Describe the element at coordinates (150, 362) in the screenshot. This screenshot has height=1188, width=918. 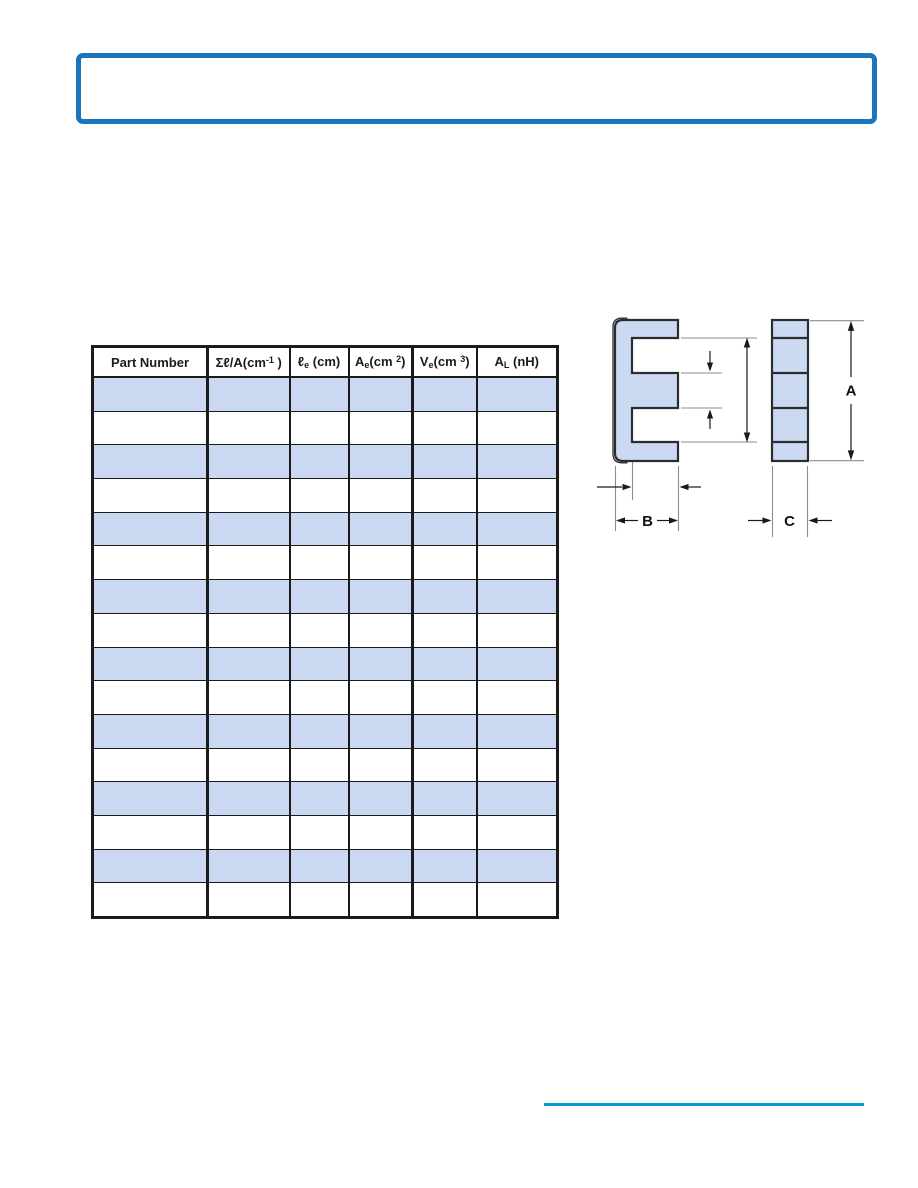
I see `column-header: Part Number` at that location.